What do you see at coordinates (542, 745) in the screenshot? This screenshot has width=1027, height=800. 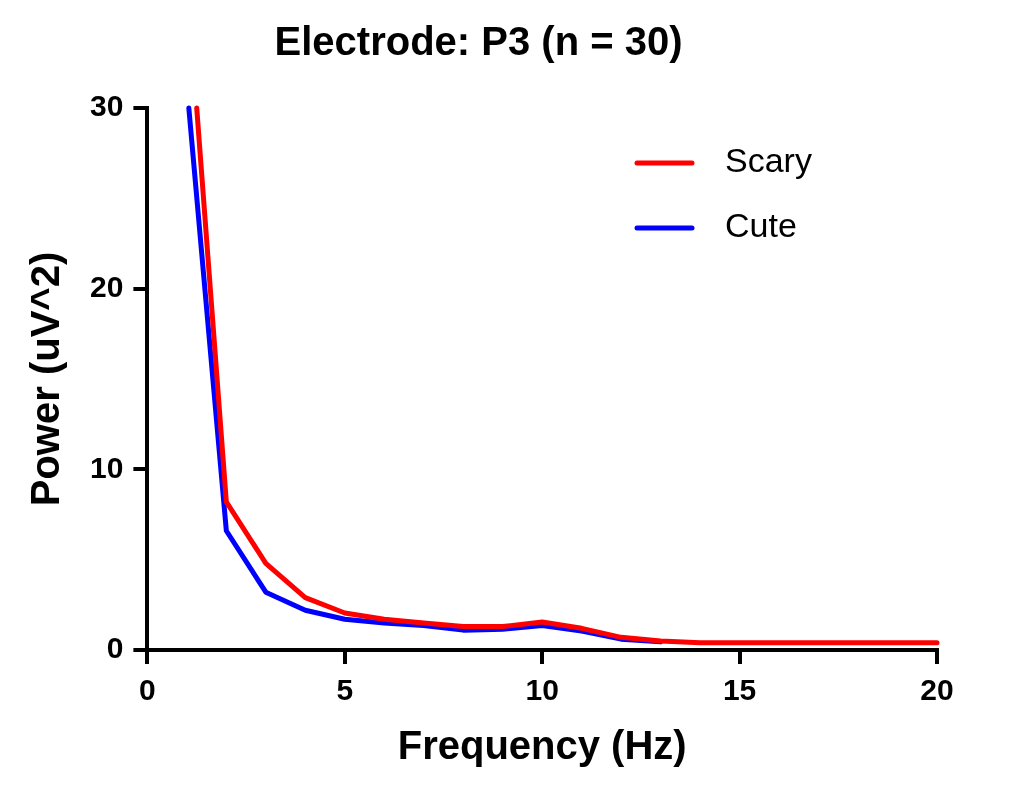 I see `x-axis-title: Frequency (Hz)` at bounding box center [542, 745].